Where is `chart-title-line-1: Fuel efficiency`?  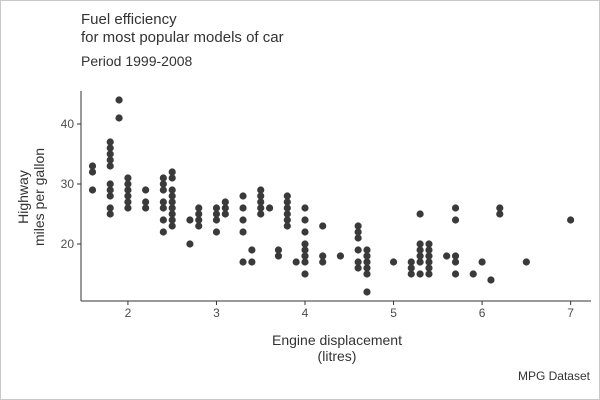
chart-title-line-1: Fuel efficiency is located at coordinates (129, 19).